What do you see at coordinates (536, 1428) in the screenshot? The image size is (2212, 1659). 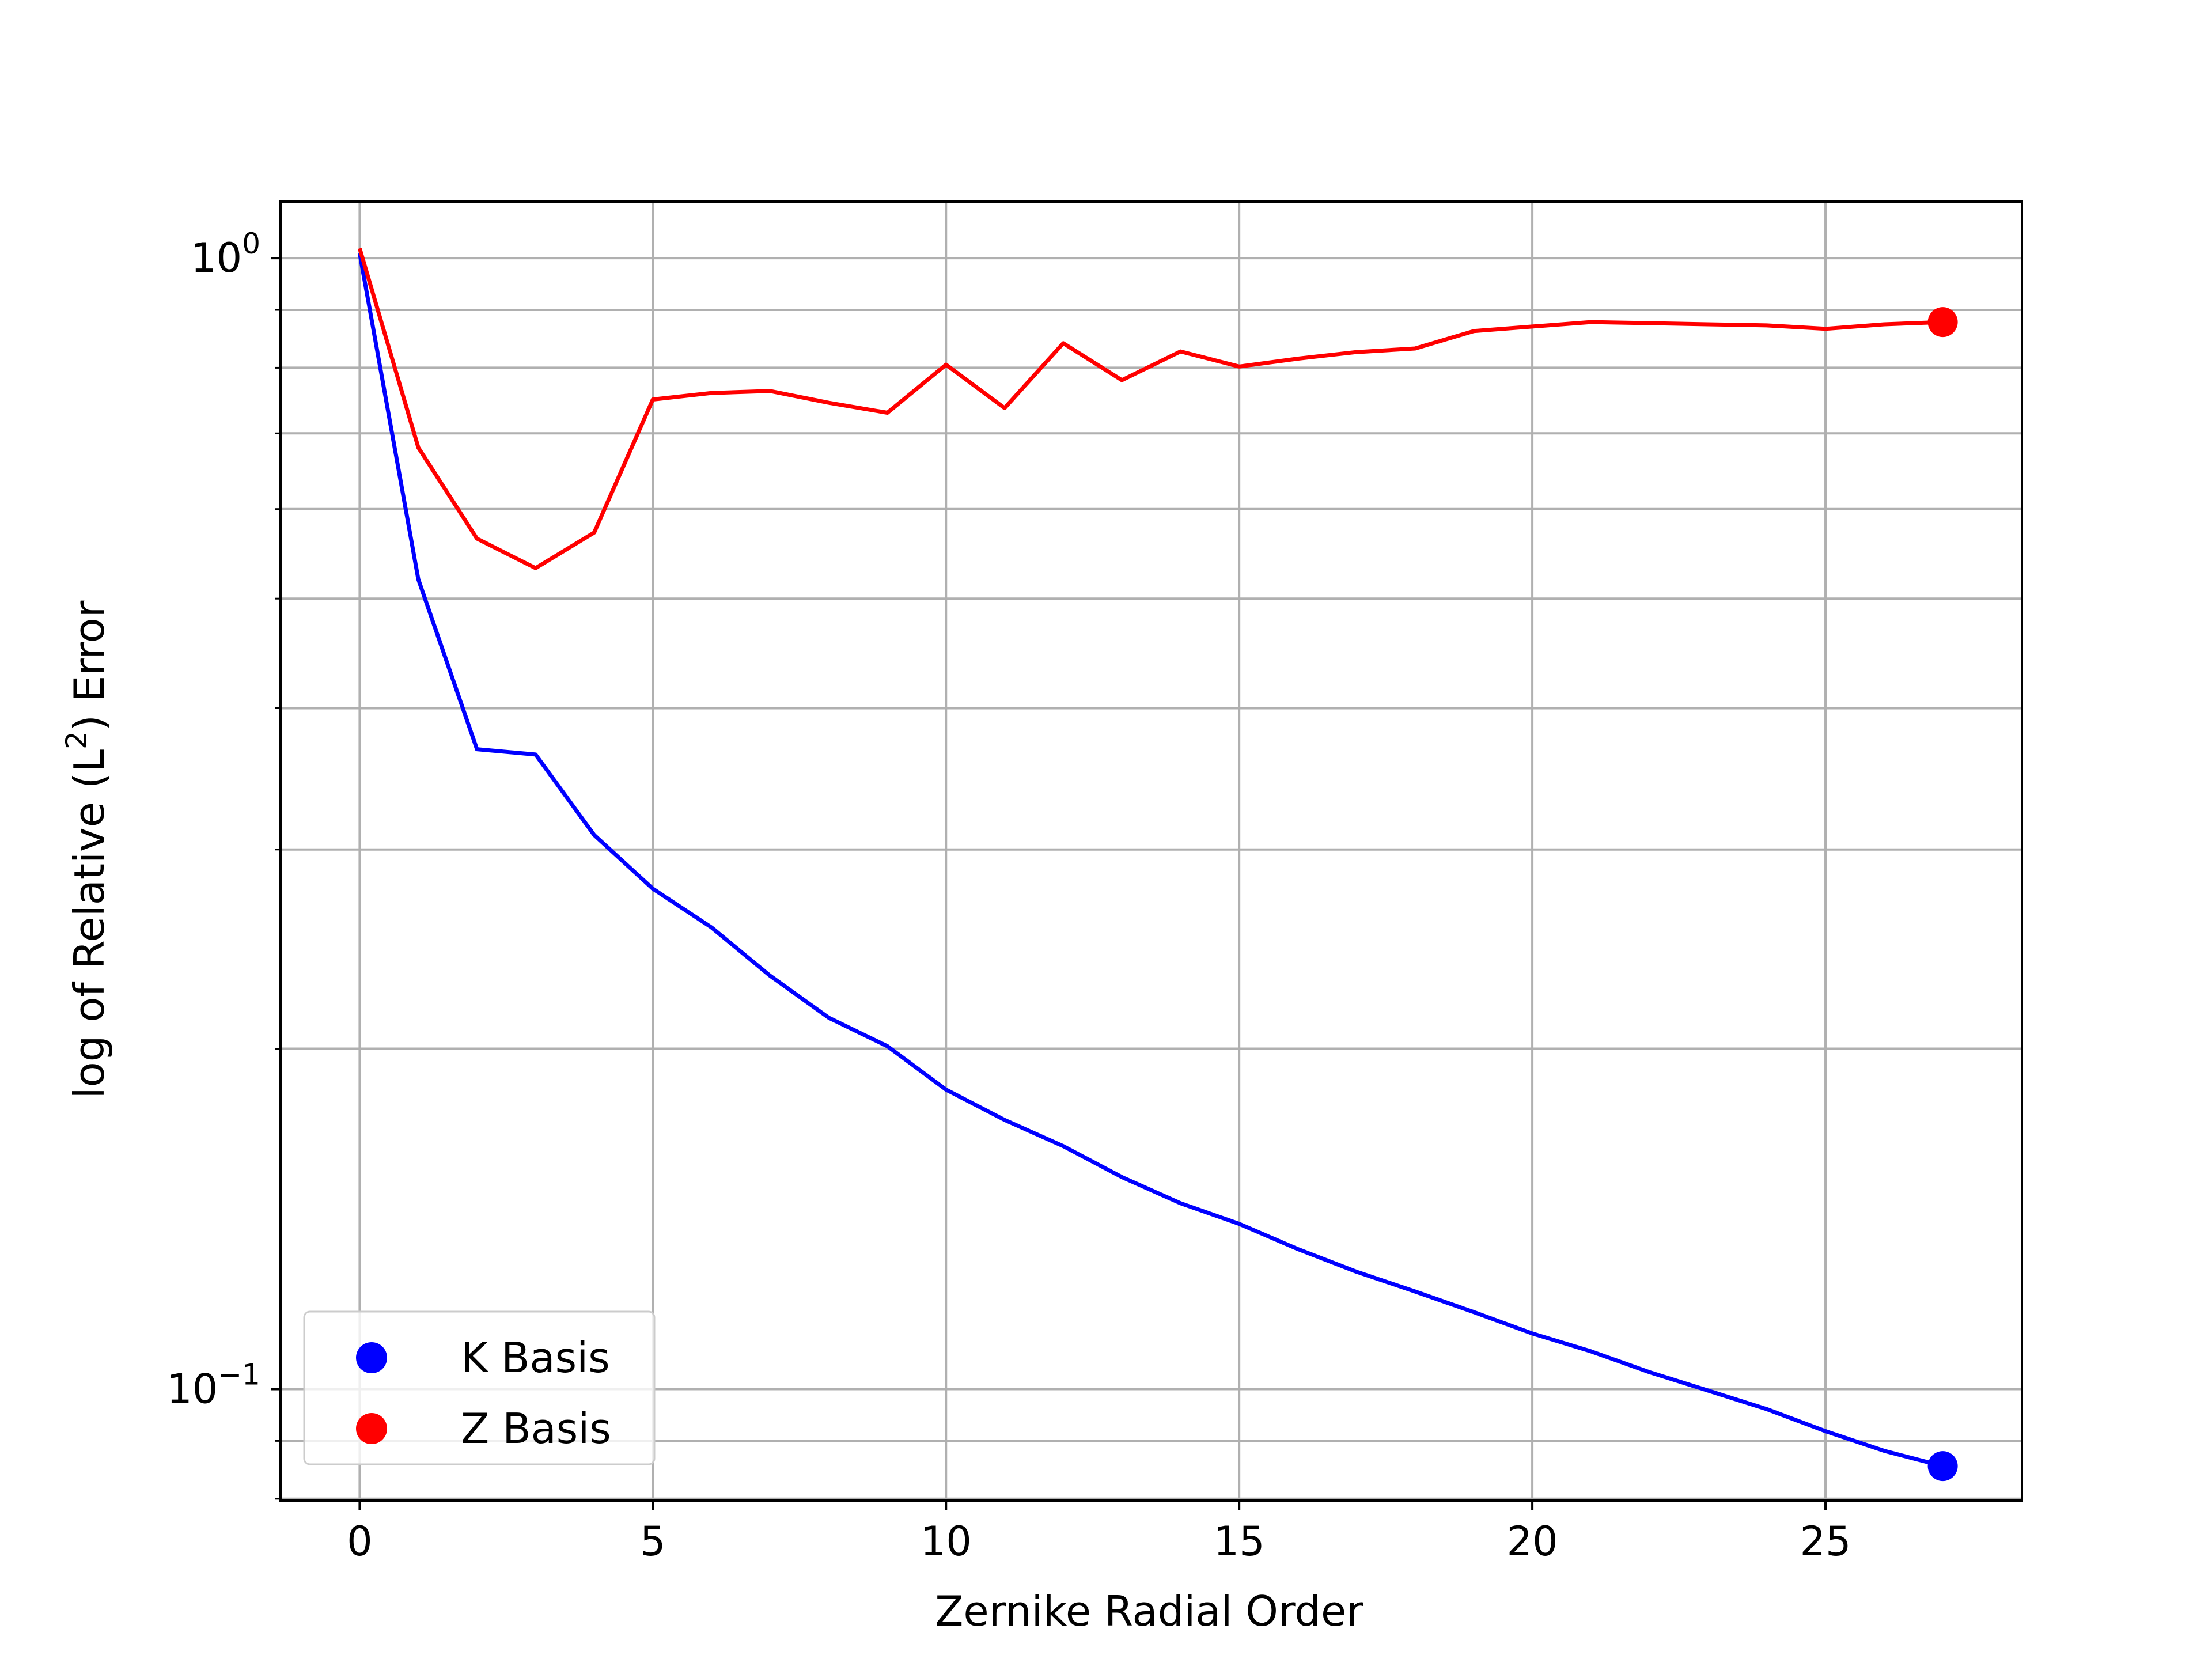 I see `legend-label-z-basis: Z Basis` at bounding box center [536, 1428].